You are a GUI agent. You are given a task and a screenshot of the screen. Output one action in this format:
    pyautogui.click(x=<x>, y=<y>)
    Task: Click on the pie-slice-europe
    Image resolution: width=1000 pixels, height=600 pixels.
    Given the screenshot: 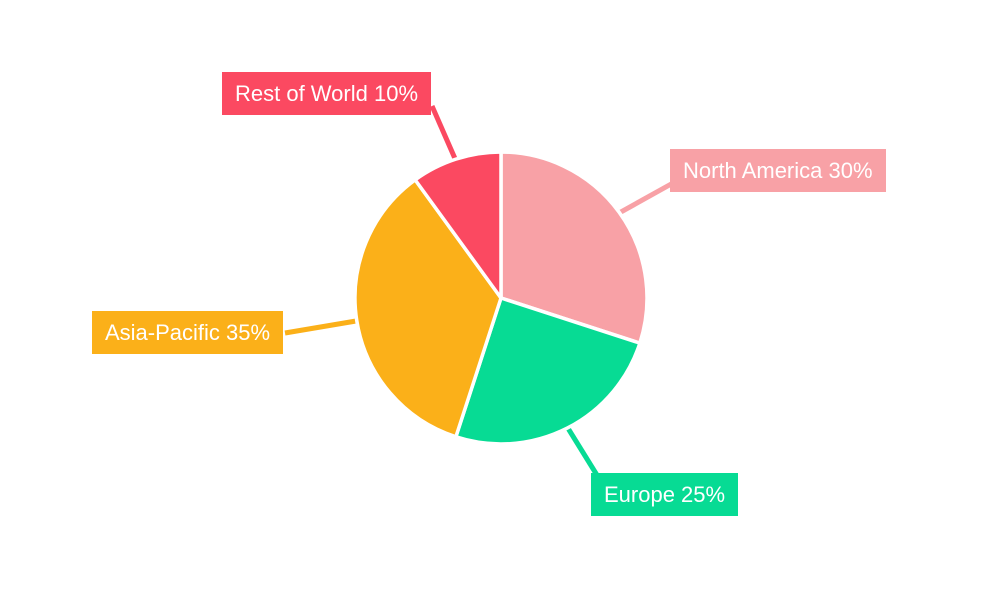 What is the action you would take?
    pyautogui.click(x=548, y=371)
    